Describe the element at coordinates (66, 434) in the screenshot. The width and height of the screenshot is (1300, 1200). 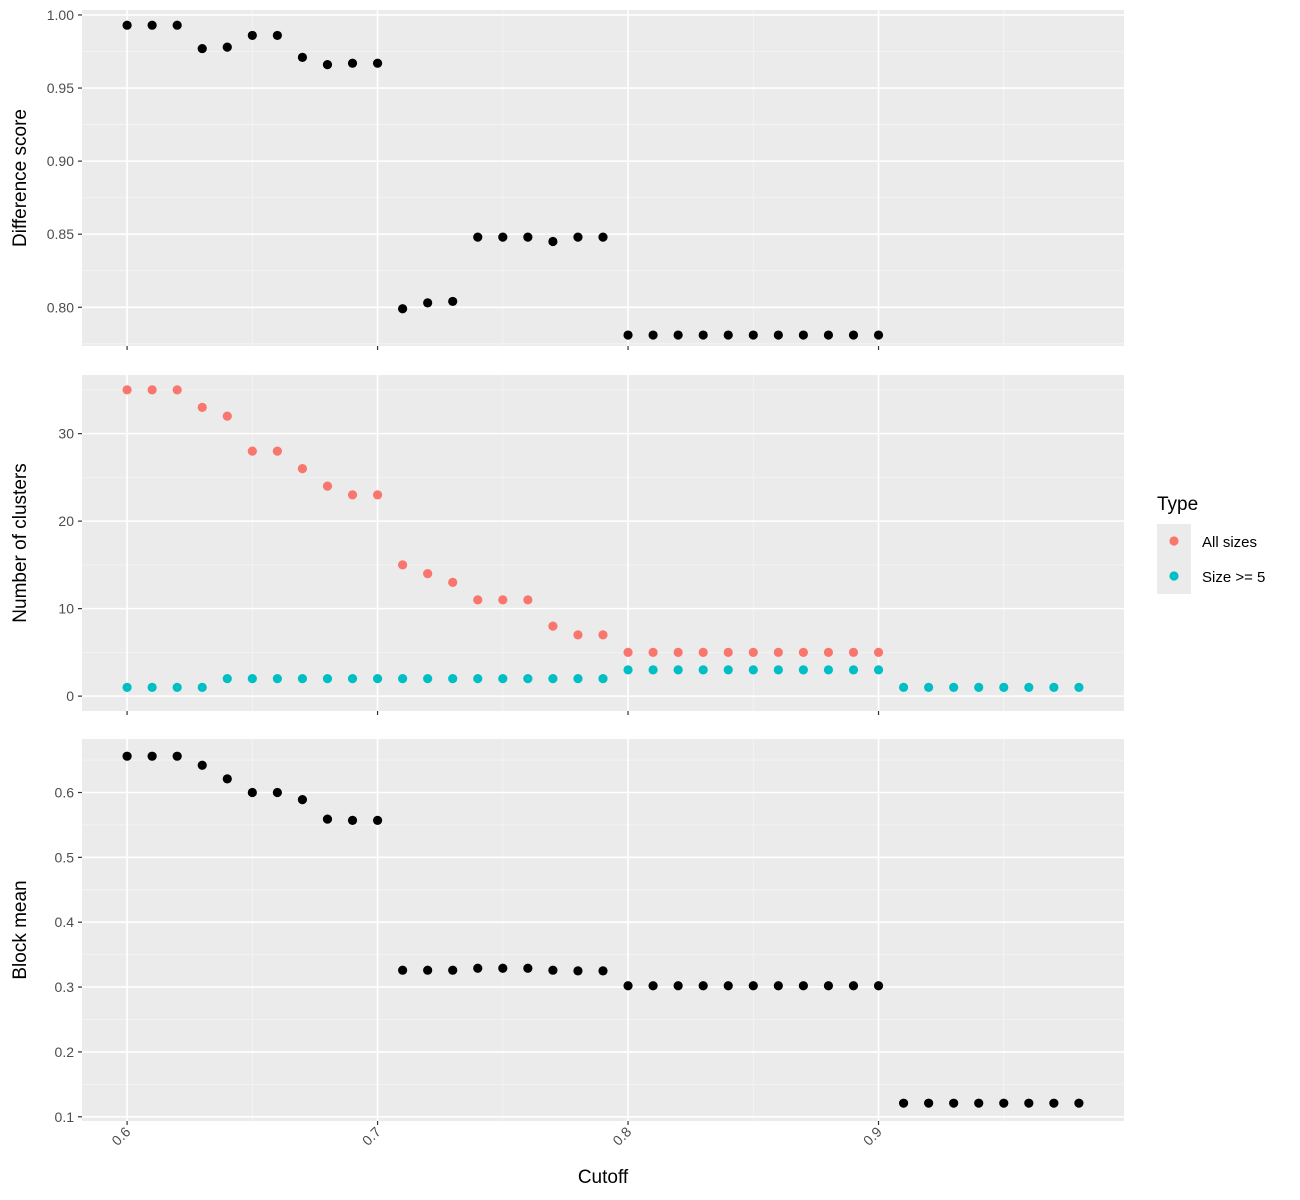
I see `y-tick-label: 30` at that location.